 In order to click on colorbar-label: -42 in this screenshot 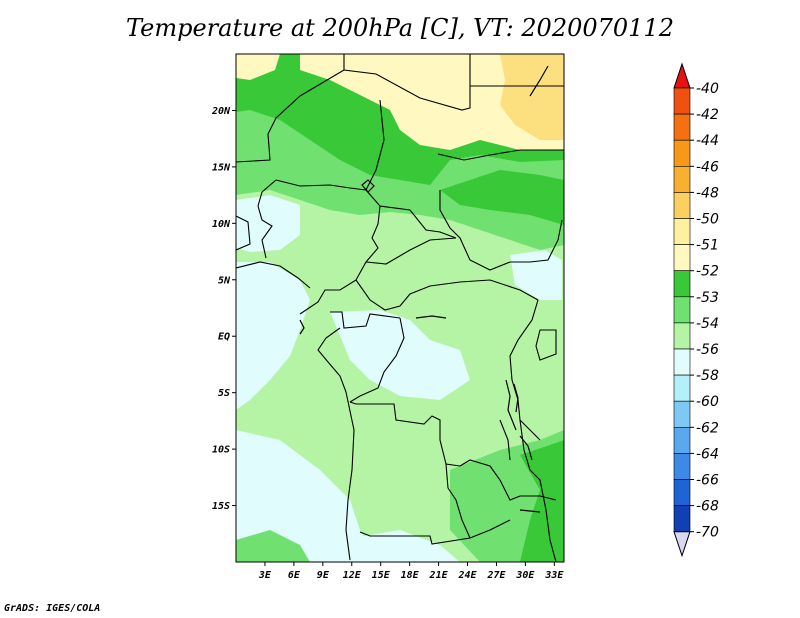, I will do `click(707, 115)`.